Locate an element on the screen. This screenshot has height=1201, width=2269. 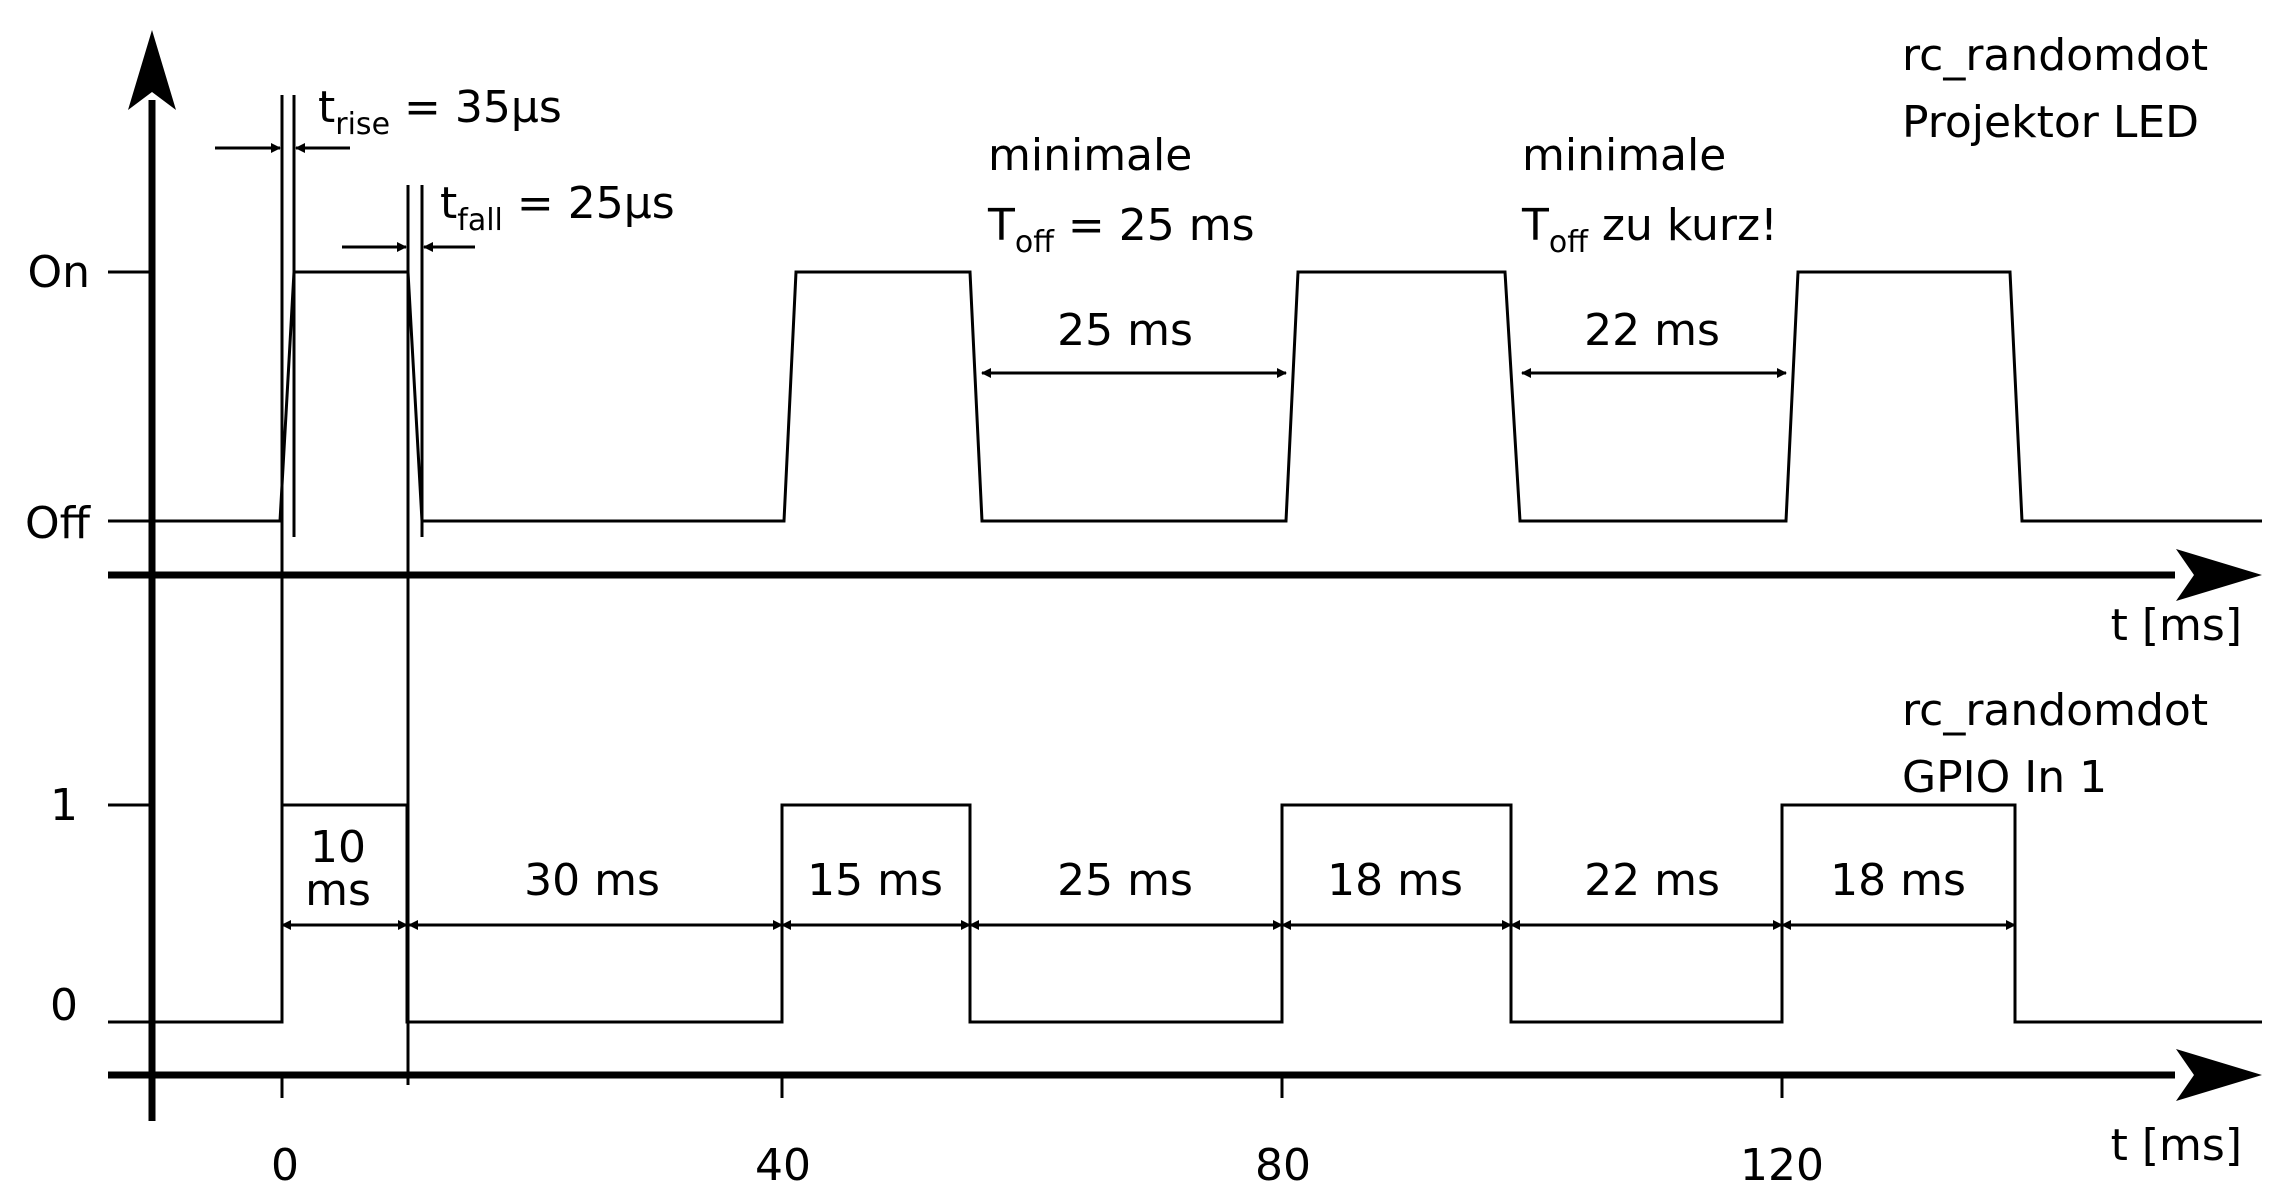
bottom-interval-label-3: 25 ms is located at coordinates (1125, 880).